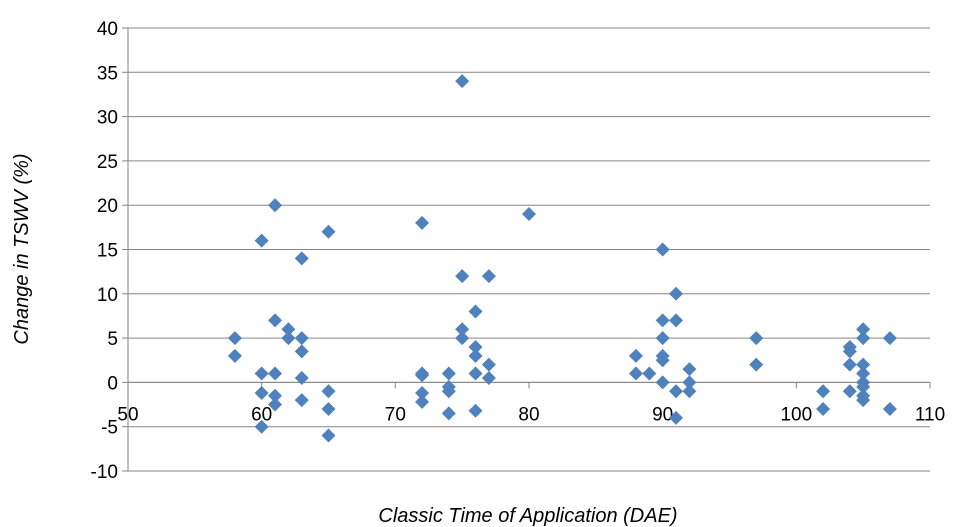 The width and height of the screenshot is (953, 527). I want to click on y-tick-label: 25, so click(107, 162).